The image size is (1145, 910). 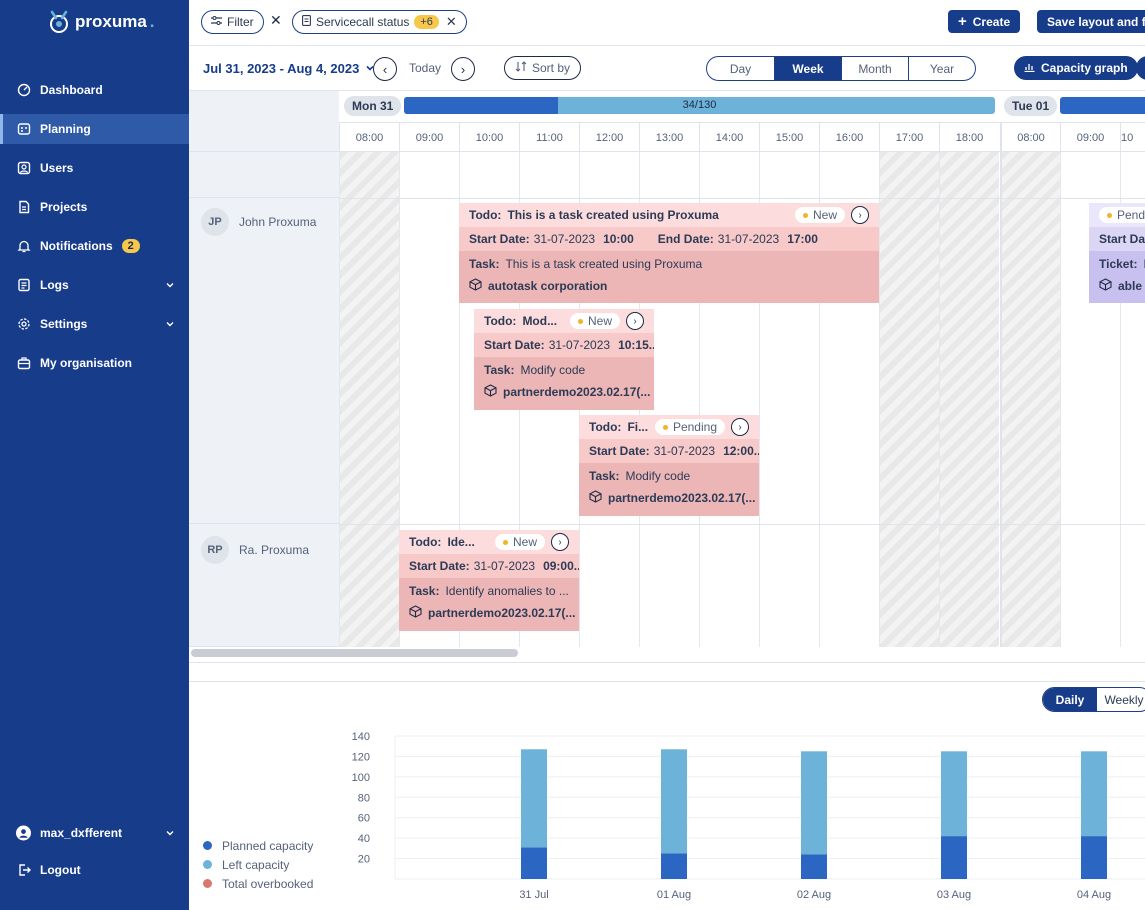 What do you see at coordinates (941, 68) in the screenshot?
I see `view-year-tab: Year` at bounding box center [941, 68].